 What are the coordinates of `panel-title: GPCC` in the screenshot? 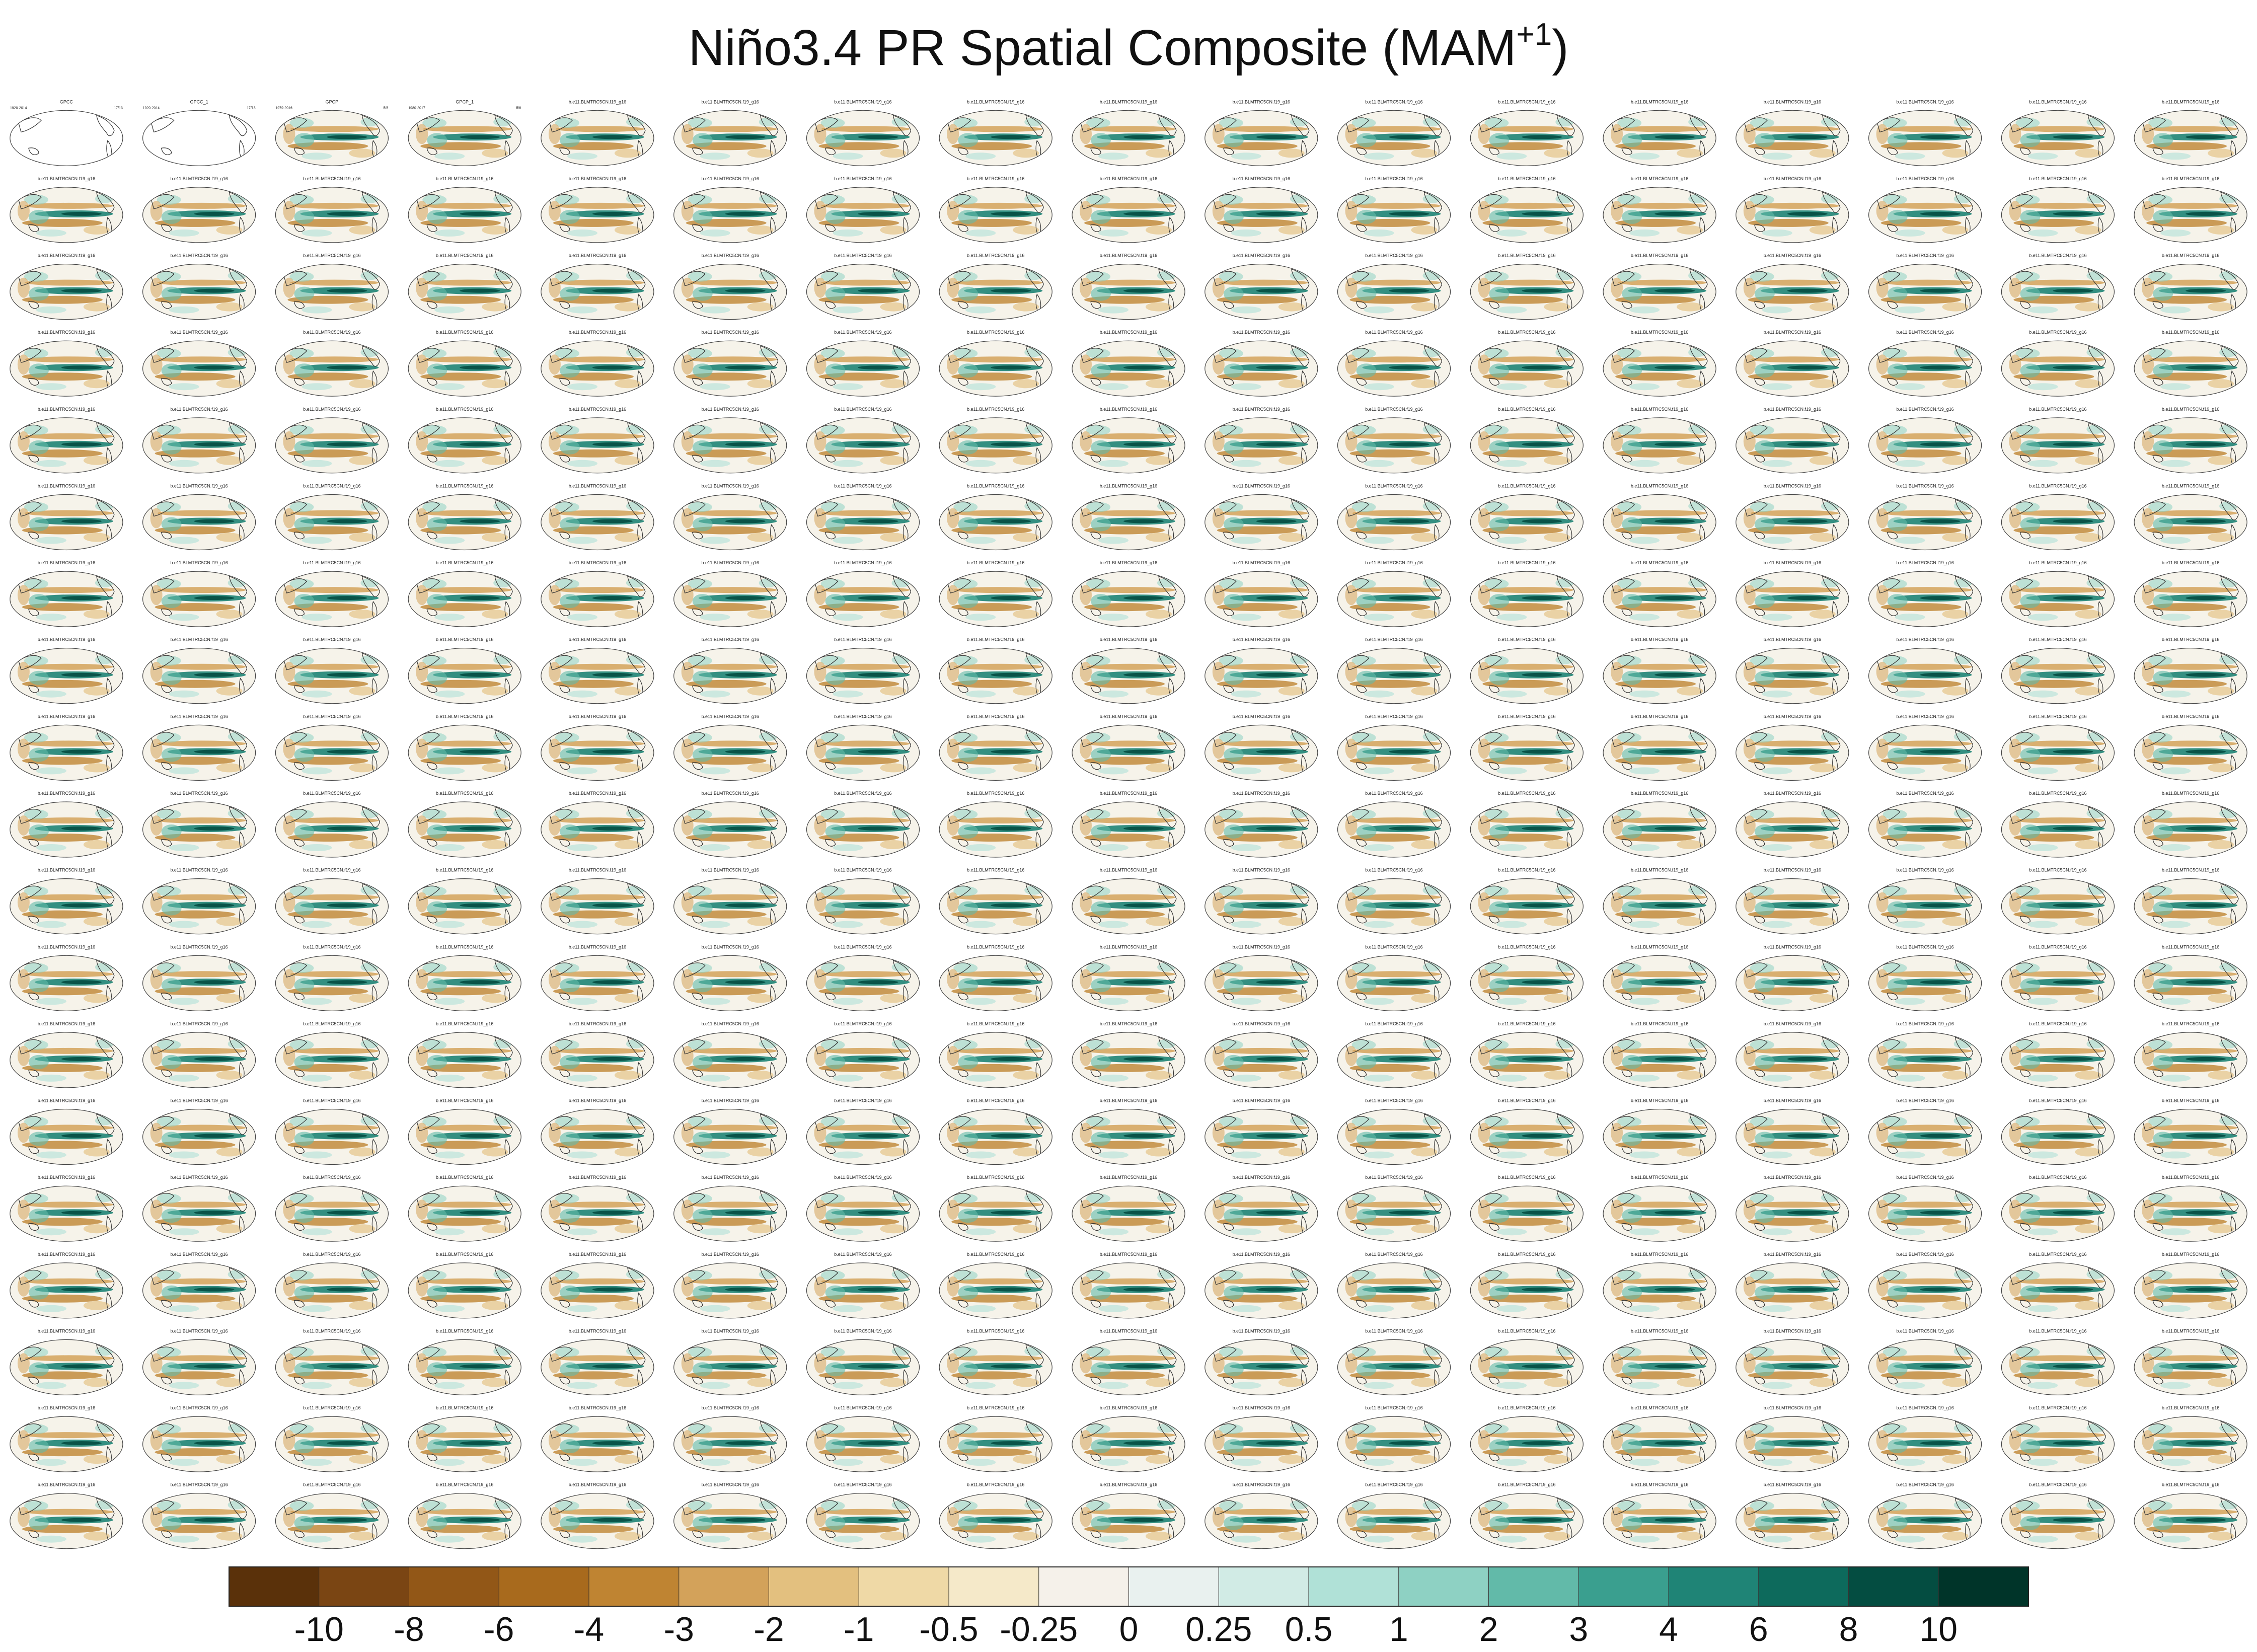 It's located at (66, 101).